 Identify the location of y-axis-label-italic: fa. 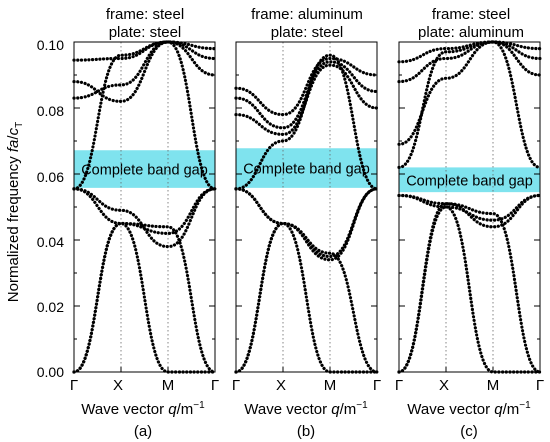
(13, 146).